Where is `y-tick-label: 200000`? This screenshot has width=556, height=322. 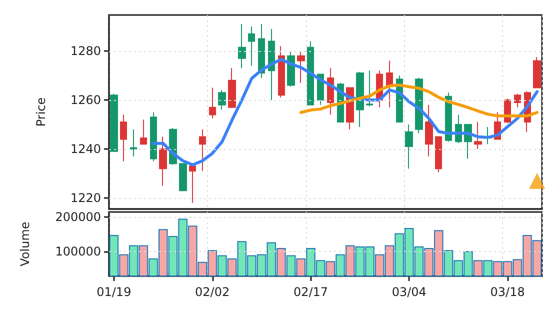 y-tick-label: 200000 is located at coordinates (78, 217).